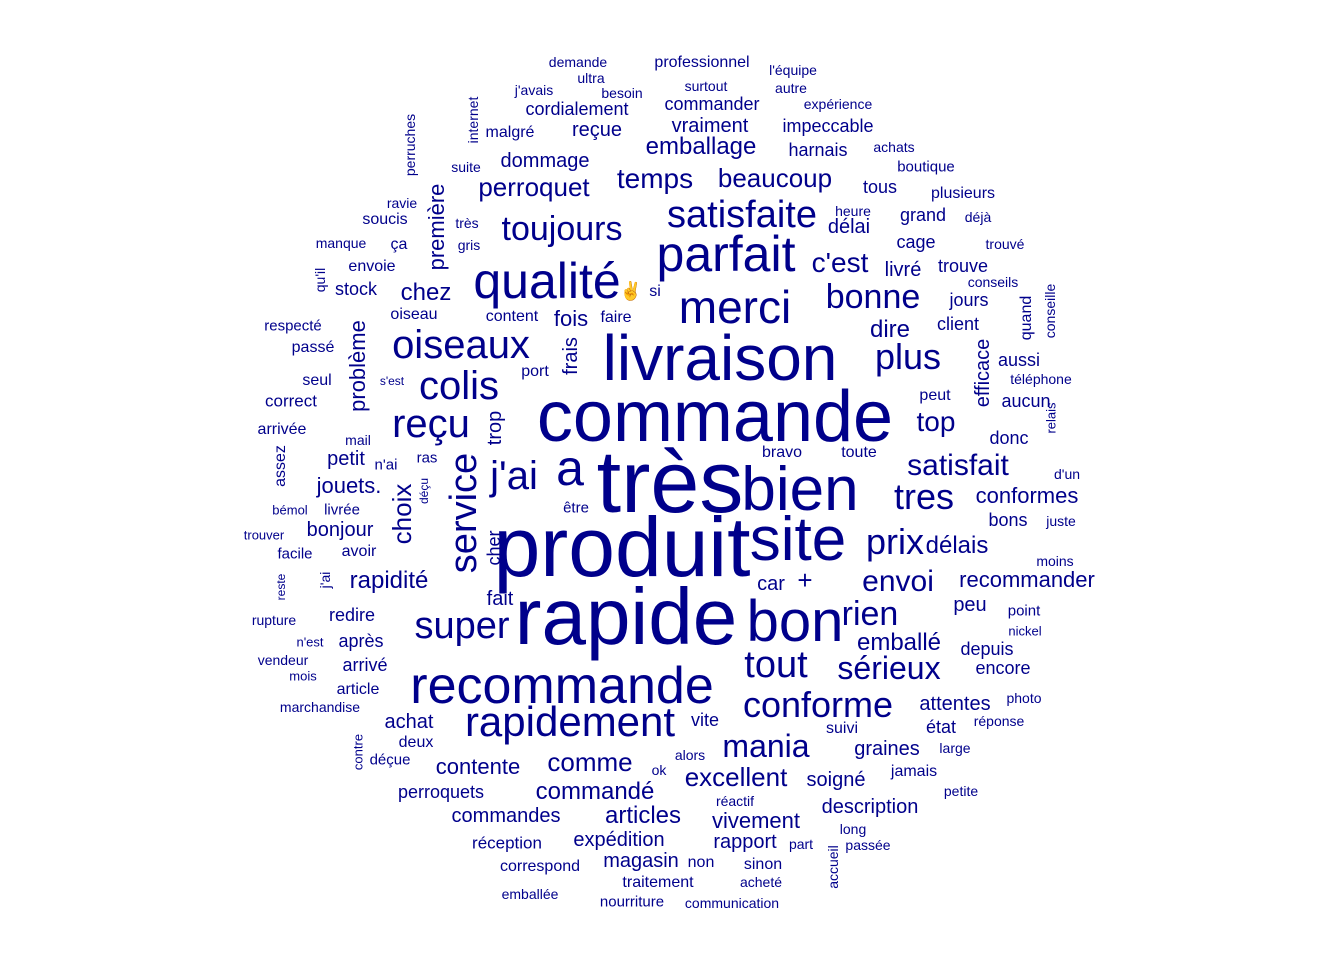 The width and height of the screenshot is (1344, 960). Describe the element at coordinates (658, 882) in the screenshot. I see `cloud-word: traitement` at that location.